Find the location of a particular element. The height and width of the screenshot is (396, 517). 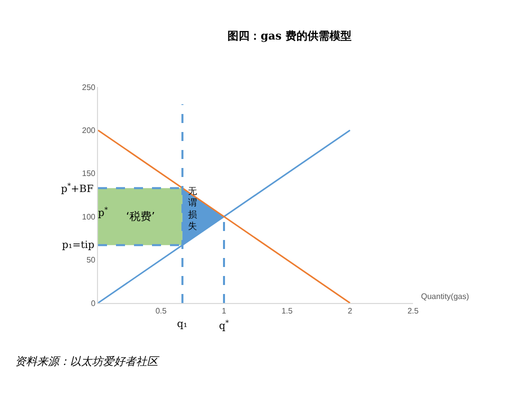

y-tick-label: 250 is located at coordinates (89, 87).